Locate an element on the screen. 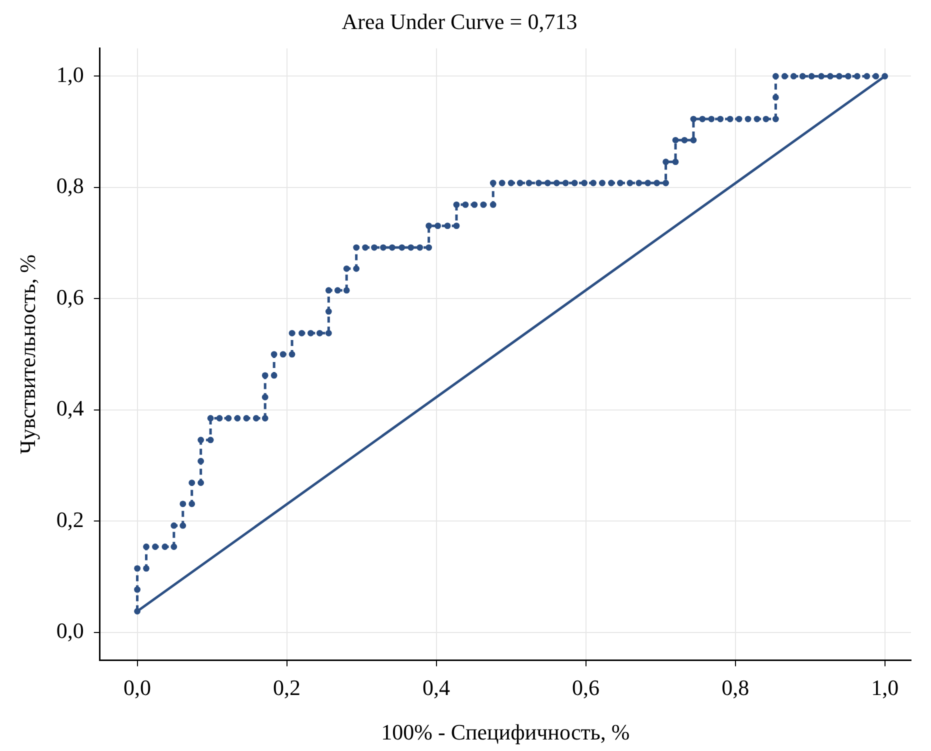 Image resolution: width=931 pixels, height=751 pixels. y-tick-label: 1,0 is located at coordinates (70, 74).